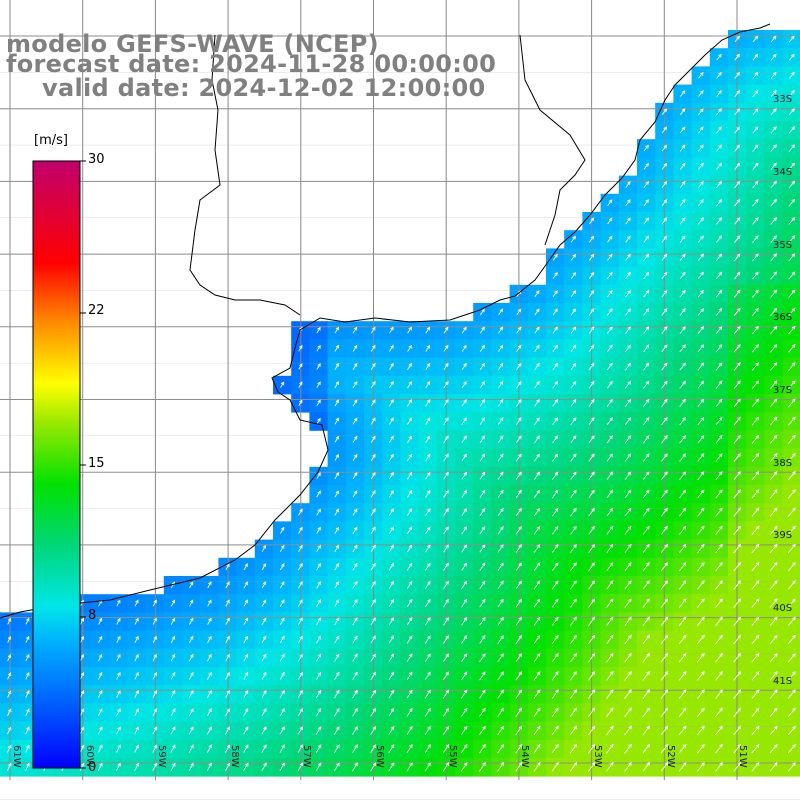  What do you see at coordinates (16, 756) in the screenshot?
I see `lon-label-61w: 61W` at bounding box center [16, 756].